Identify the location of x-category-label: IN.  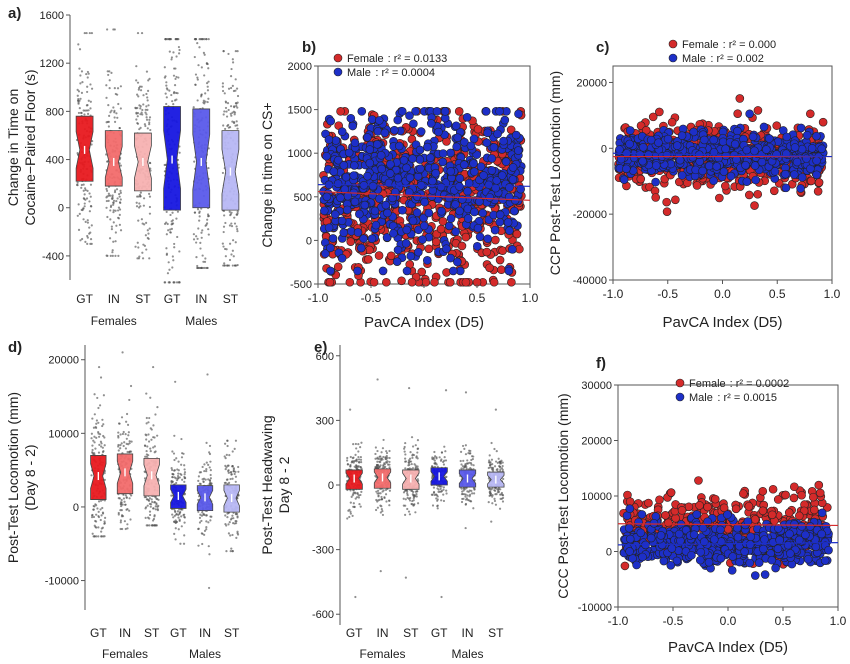
(125, 633).